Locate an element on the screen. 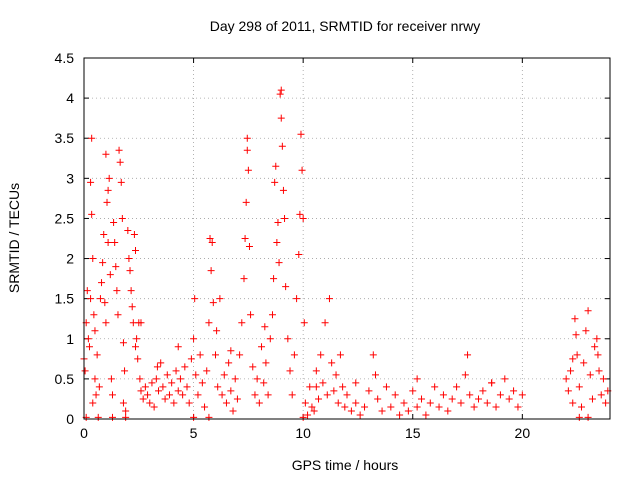  y-tick-label: 2 is located at coordinates (70, 259).